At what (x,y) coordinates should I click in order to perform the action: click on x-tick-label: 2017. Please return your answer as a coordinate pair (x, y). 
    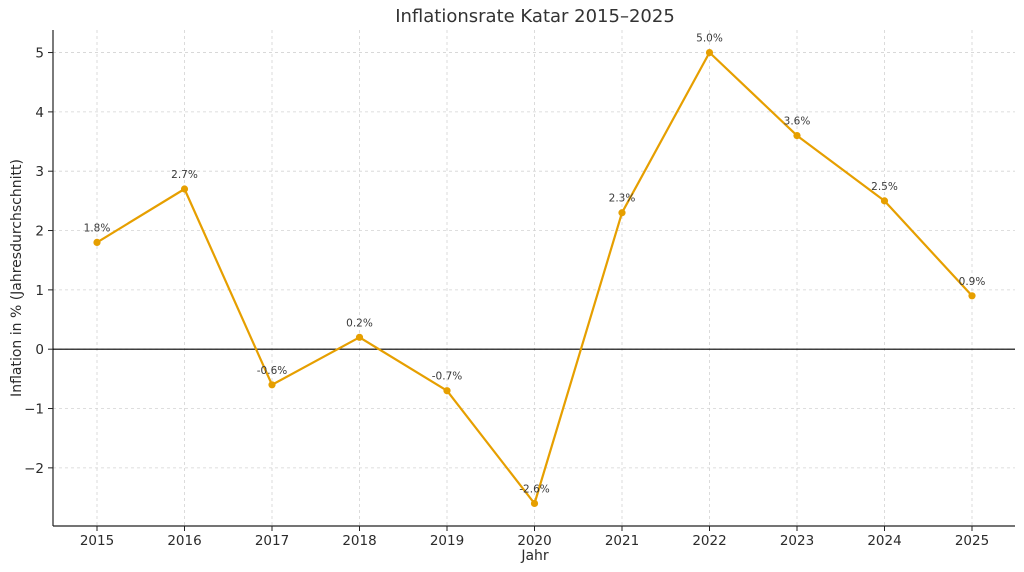
    Looking at the image, I should click on (272, 541).